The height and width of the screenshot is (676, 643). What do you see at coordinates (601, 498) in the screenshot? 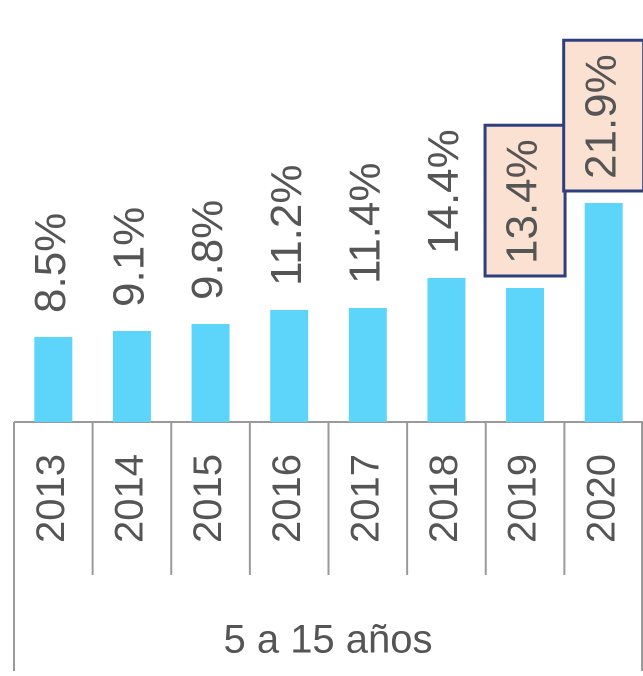
I see `x-tick-label: 2020` at bounding box center [601, 498].